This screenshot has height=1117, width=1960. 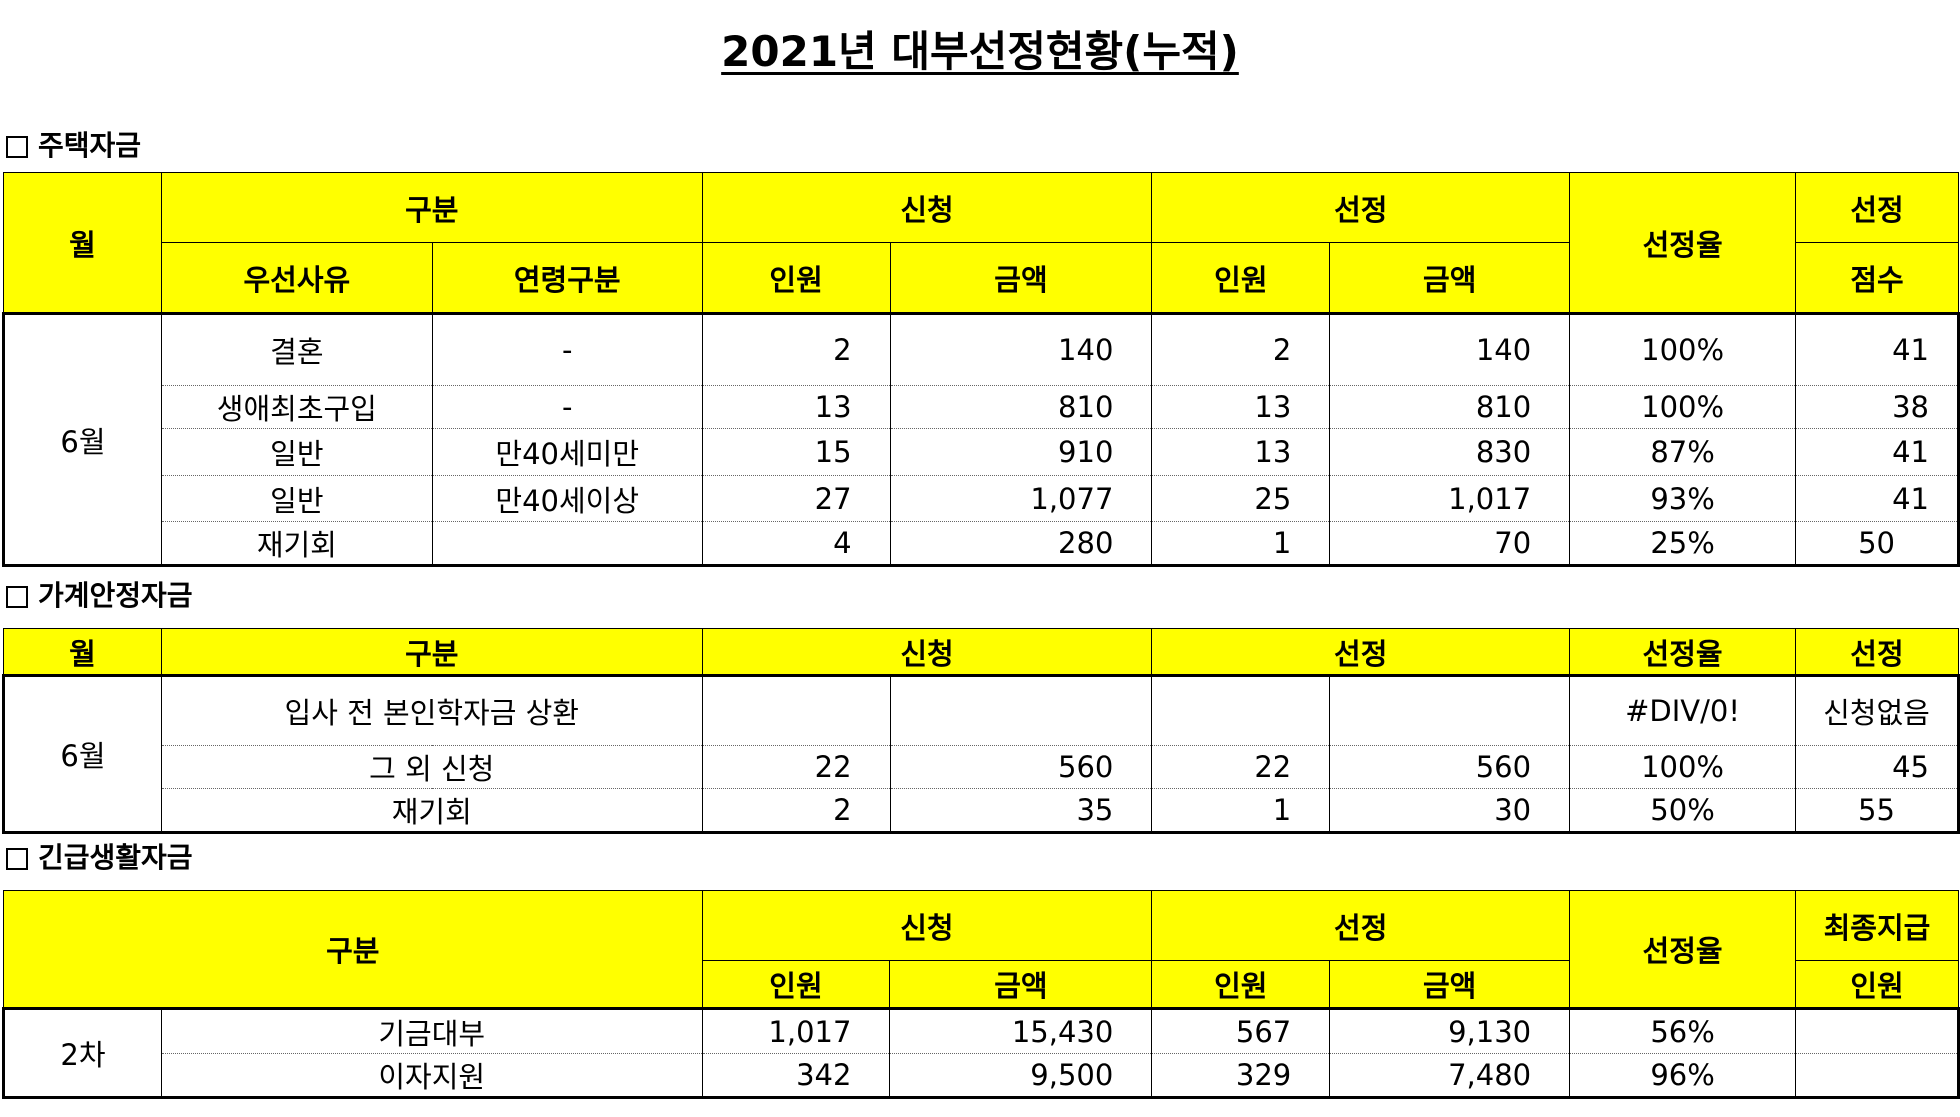 I want to click on round-cell: 2차, so click(x=82, y=1053).